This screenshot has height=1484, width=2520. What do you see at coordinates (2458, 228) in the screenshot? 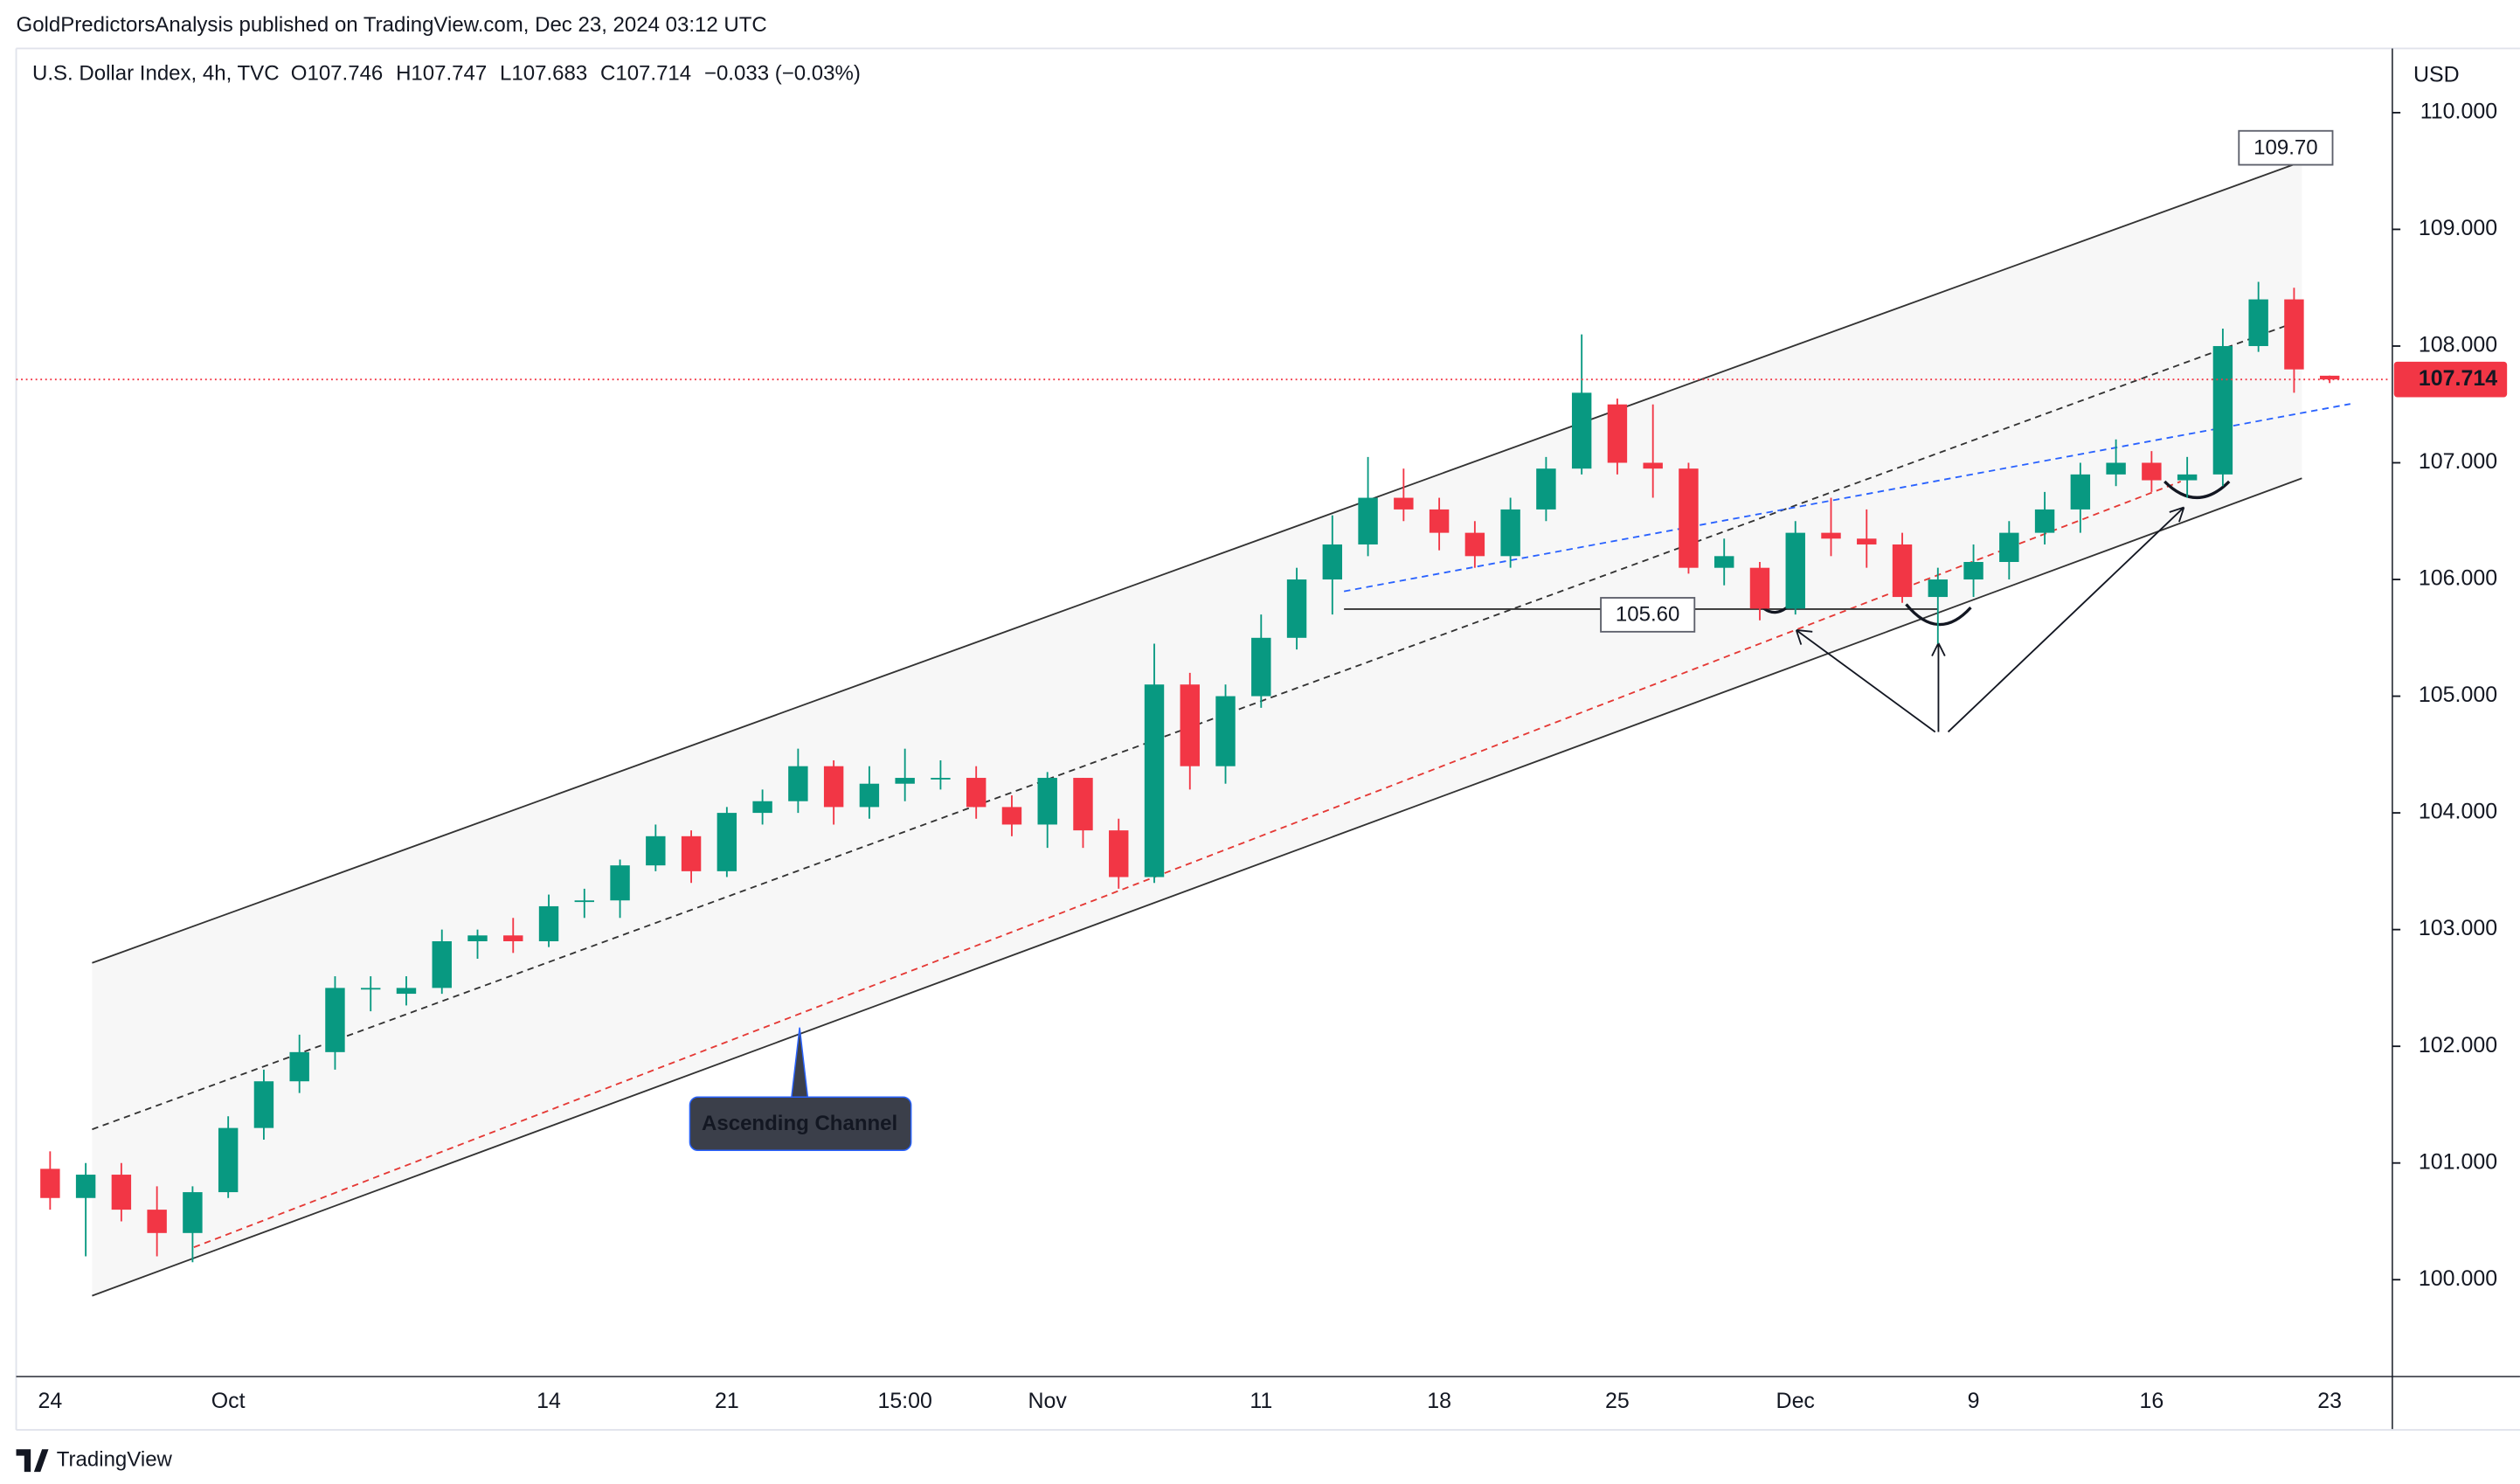
I see `y-tick-label: 109.000` at bounding box center [2458, 228].